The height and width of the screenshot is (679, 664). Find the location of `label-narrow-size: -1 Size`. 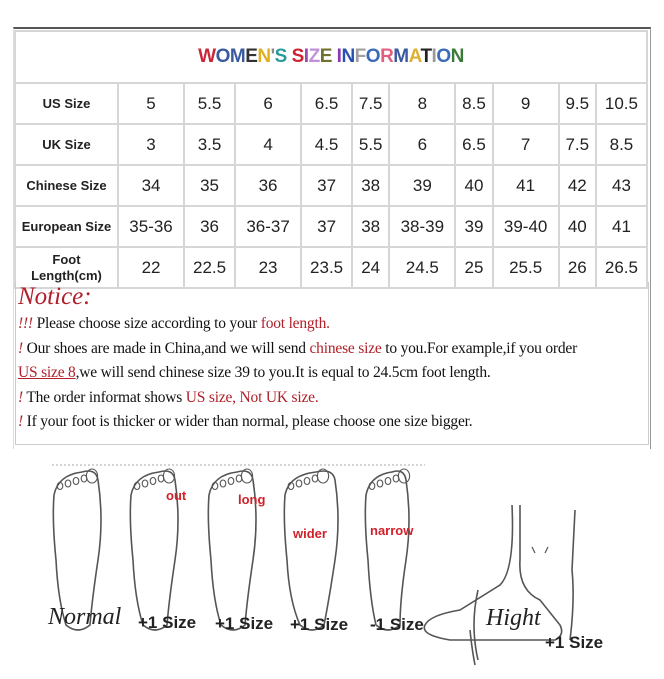

label-narrow-size: -1 Size is located at coordinates (397, 624).